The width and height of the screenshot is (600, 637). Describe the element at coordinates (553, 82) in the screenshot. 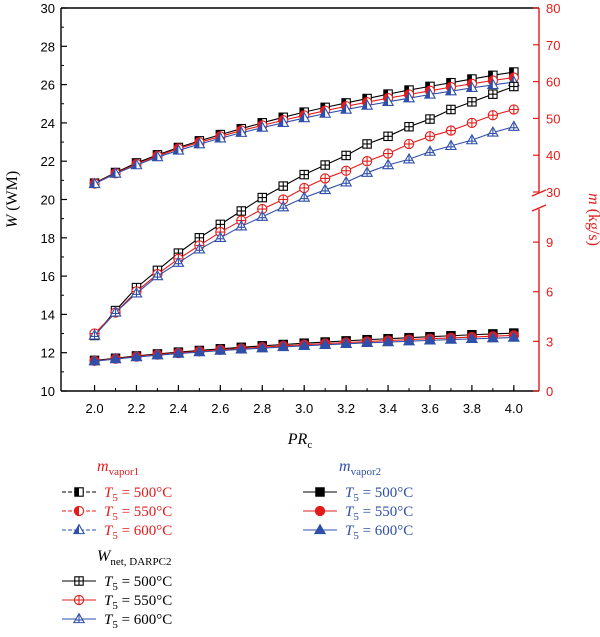

I see `right-y-tick-label: 60` at that location.